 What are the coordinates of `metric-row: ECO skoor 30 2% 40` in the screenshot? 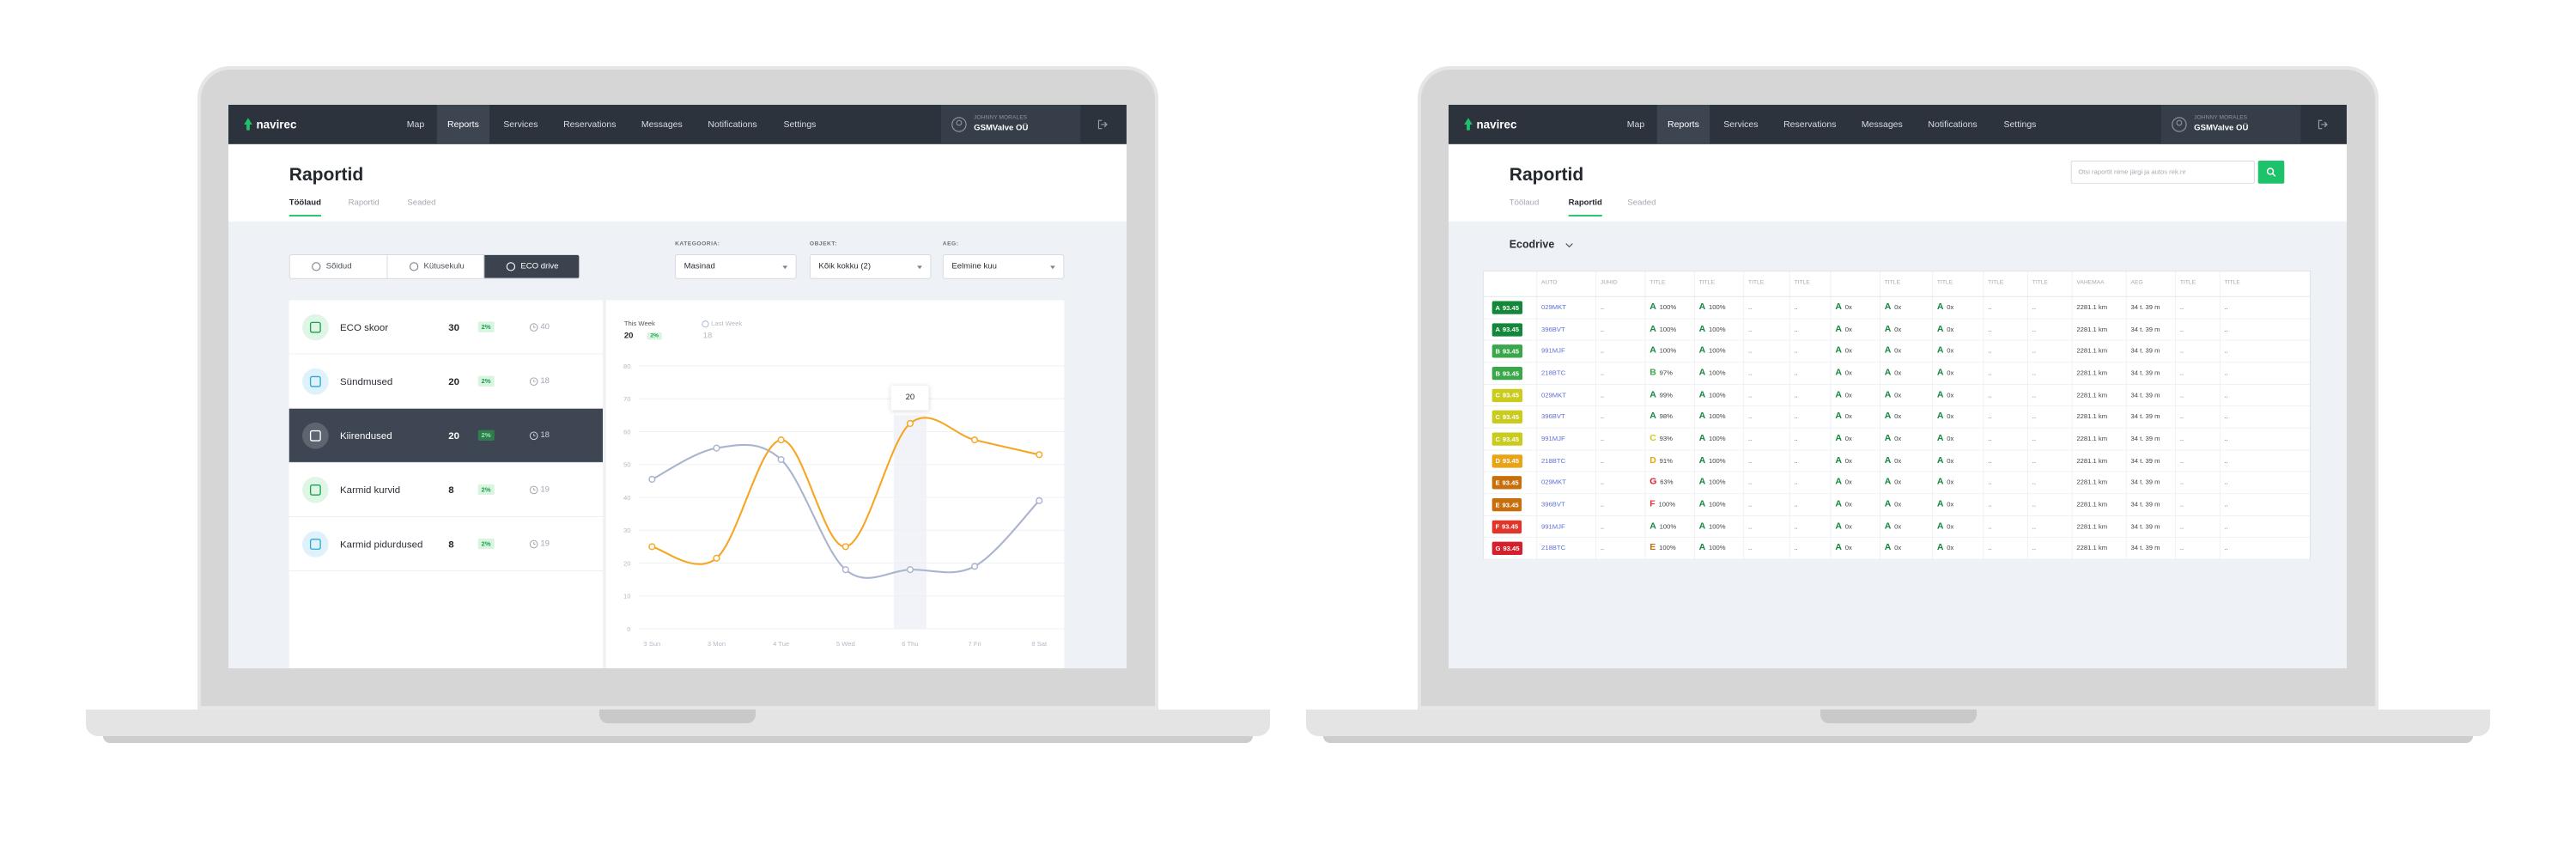 It's located at (446, 328).